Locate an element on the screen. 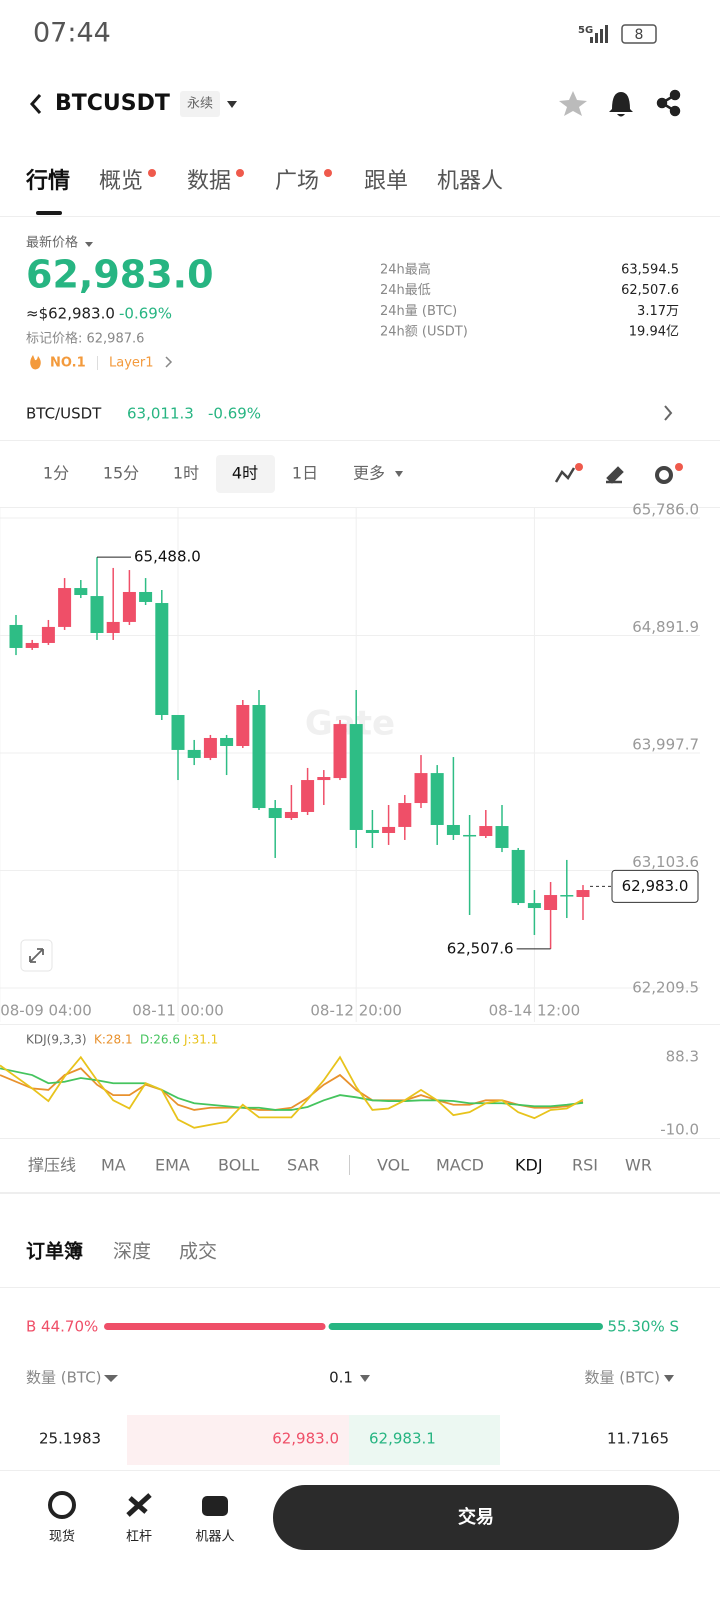 The height and width of the screenshot is (1600, 720). bid-amount: 25.1983 is located at coordinates (70, 1439).